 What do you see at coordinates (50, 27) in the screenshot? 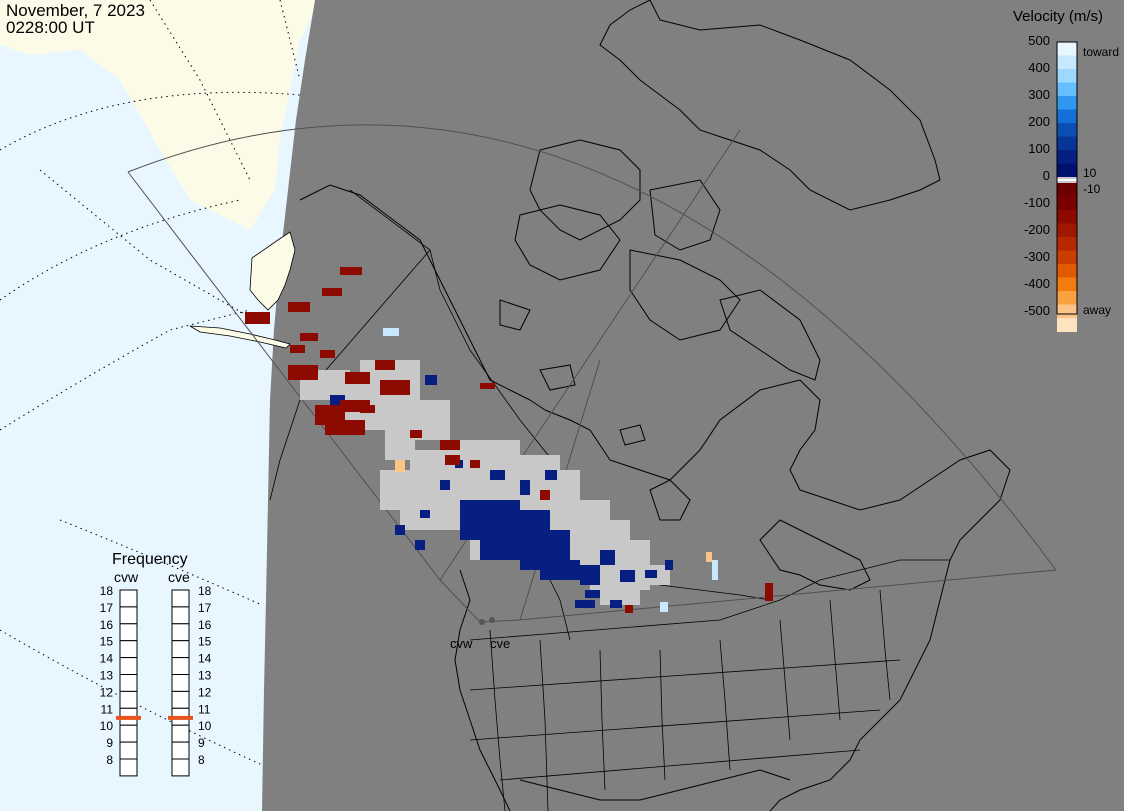
I see `time-label: 0228:00 UT` at bounding box center [50, 27].